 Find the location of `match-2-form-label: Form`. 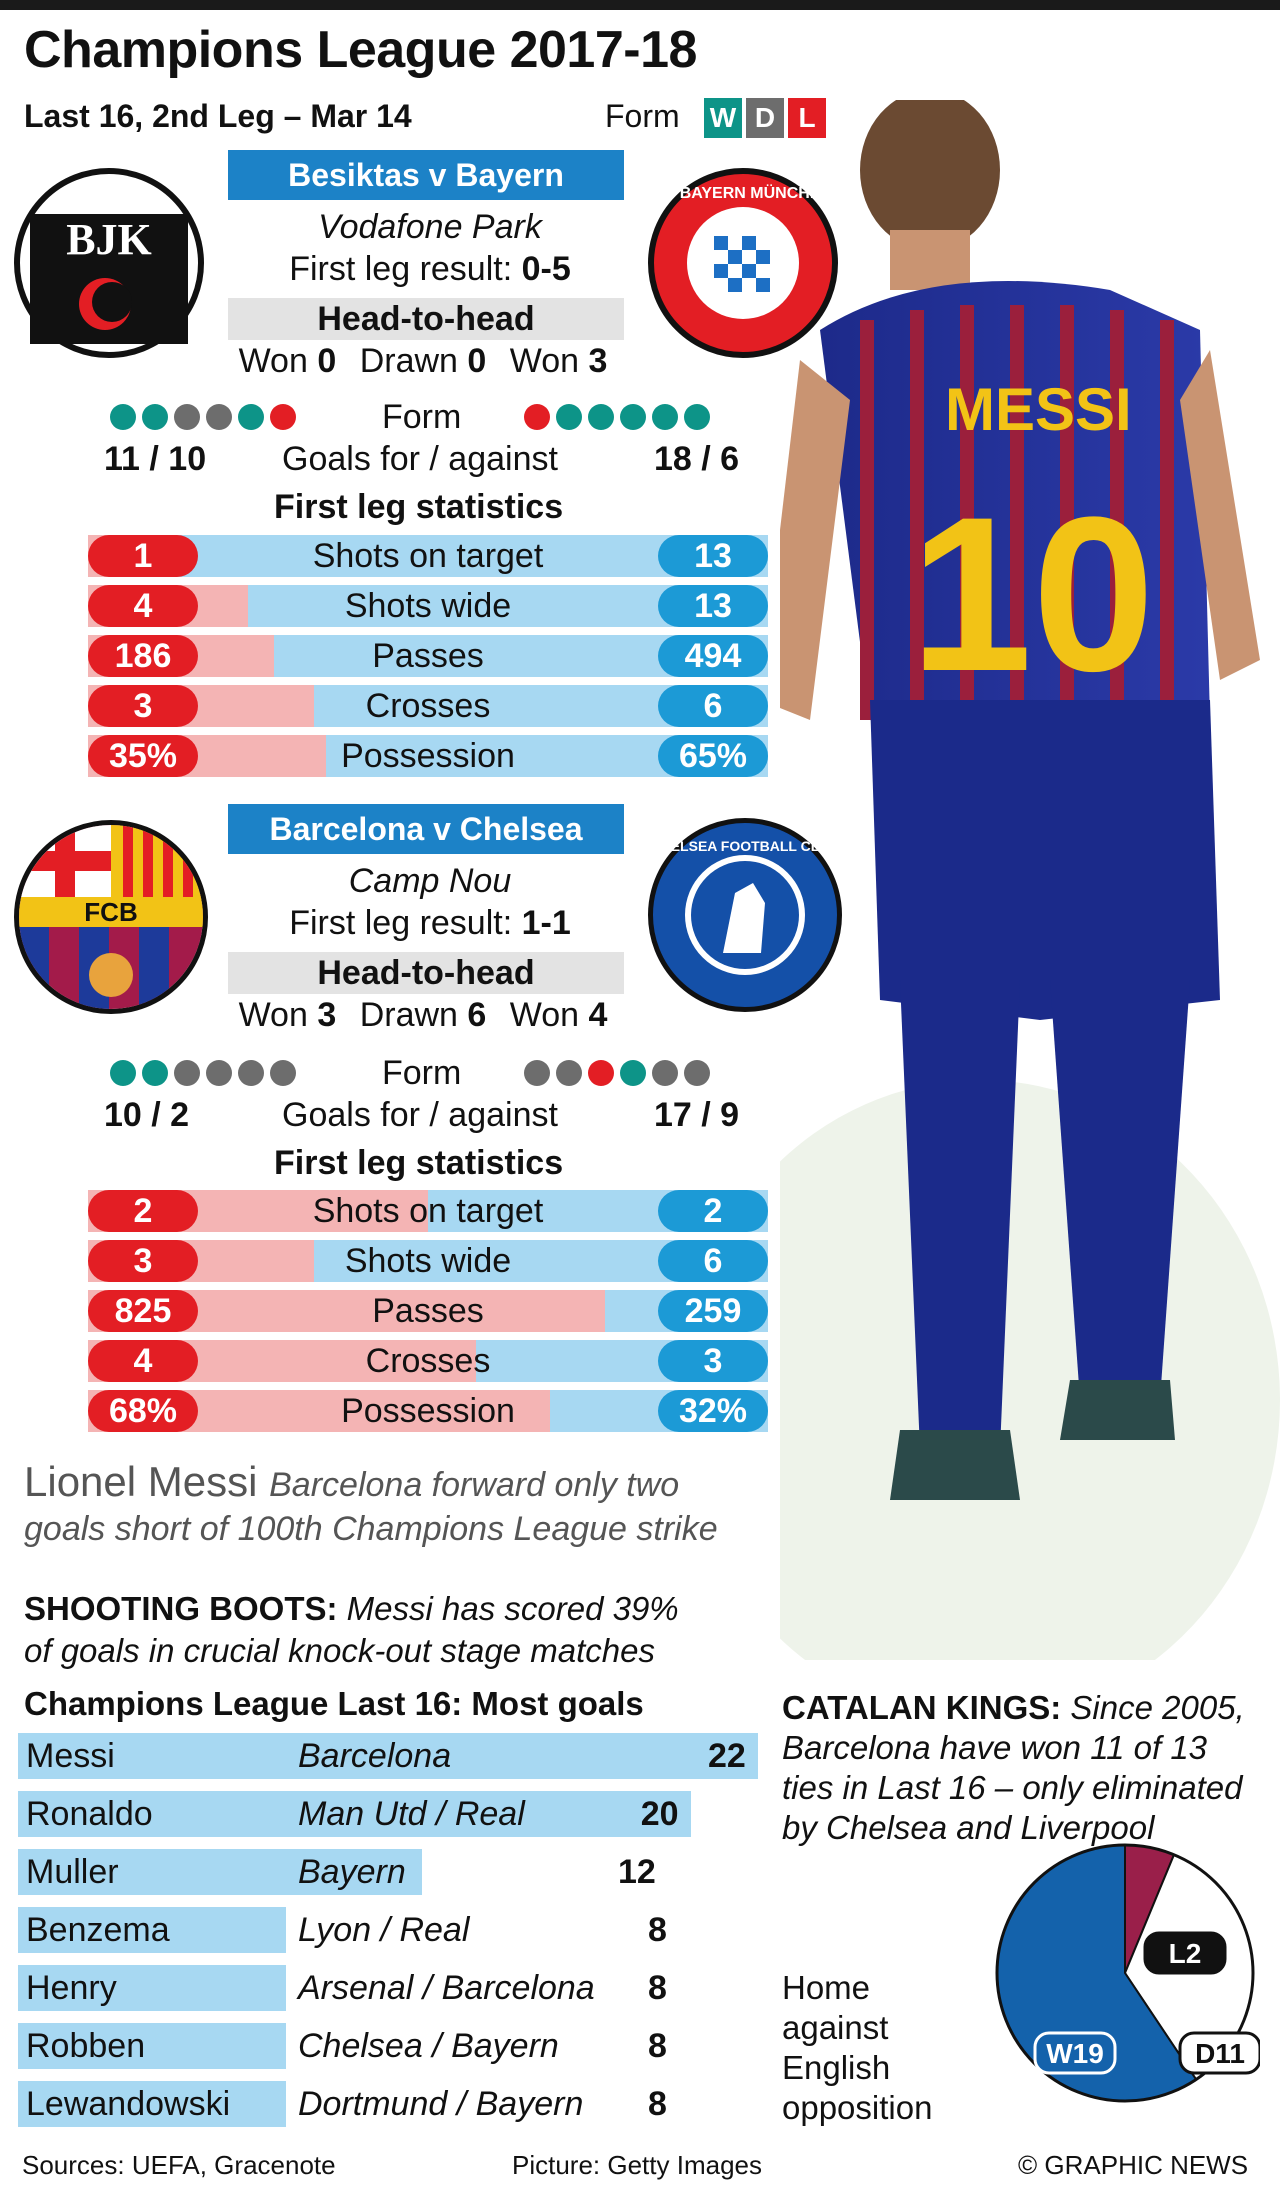

match-2-form-label: Form is located at coordinates (422, 1073).